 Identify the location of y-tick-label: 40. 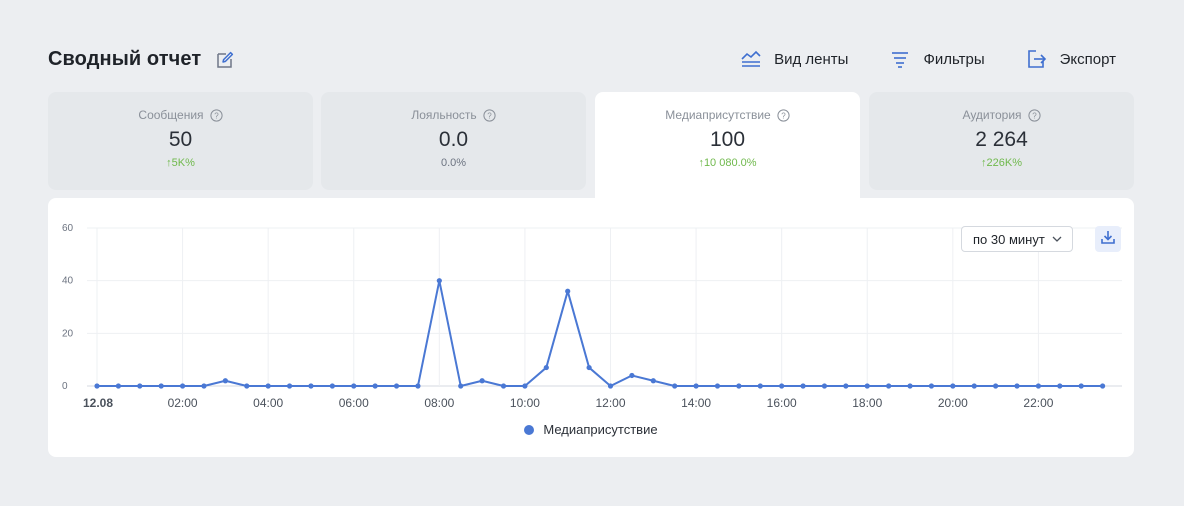
(68, 281).